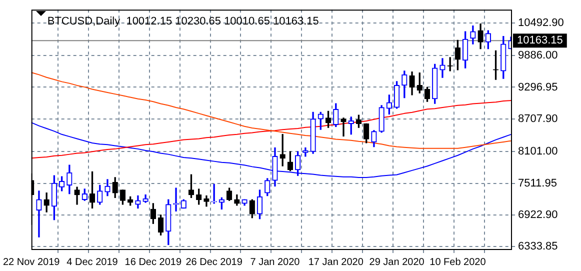 This screenshot has width=581, height=271. What do you see at coordinates (336, 262) in the screenshot?
I see `x-tick-label: 17 Jan 2020` at bounding box center [336, 262].